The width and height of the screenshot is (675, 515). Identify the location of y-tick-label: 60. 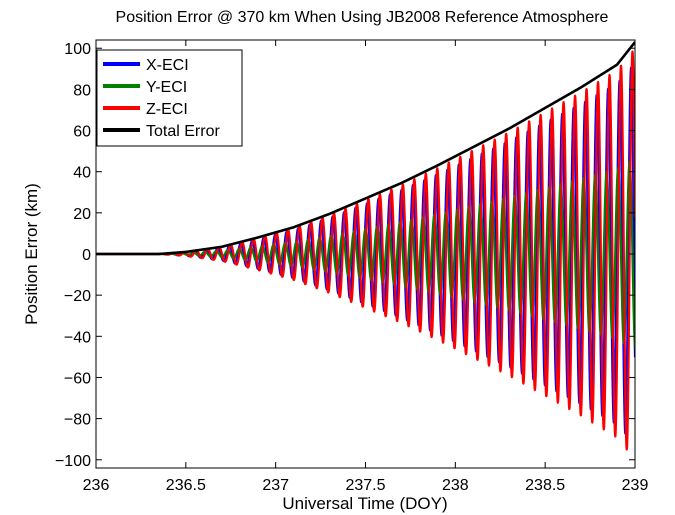
(82, 132).